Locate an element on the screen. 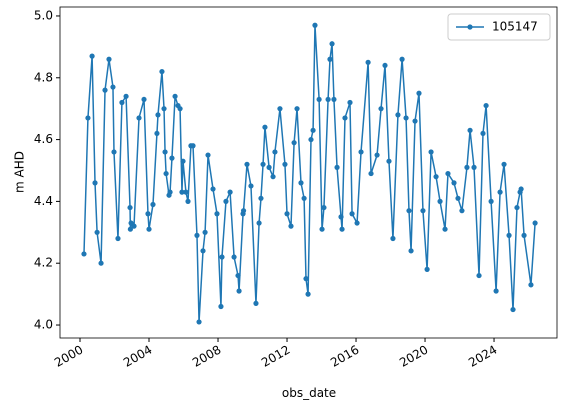 This screenshot has width=567, height=409. y-tick-label: 5.0 is located at coordinates (43, 15).